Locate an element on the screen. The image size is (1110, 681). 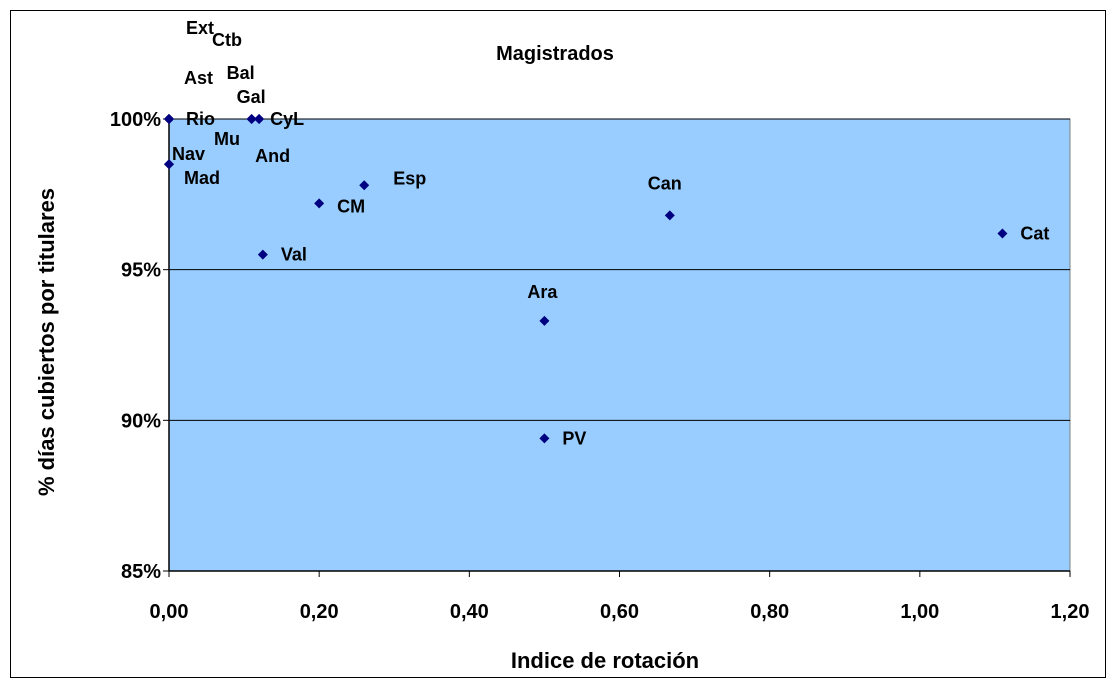
chart-title: Magistrados is located at coordinates (555, 54).